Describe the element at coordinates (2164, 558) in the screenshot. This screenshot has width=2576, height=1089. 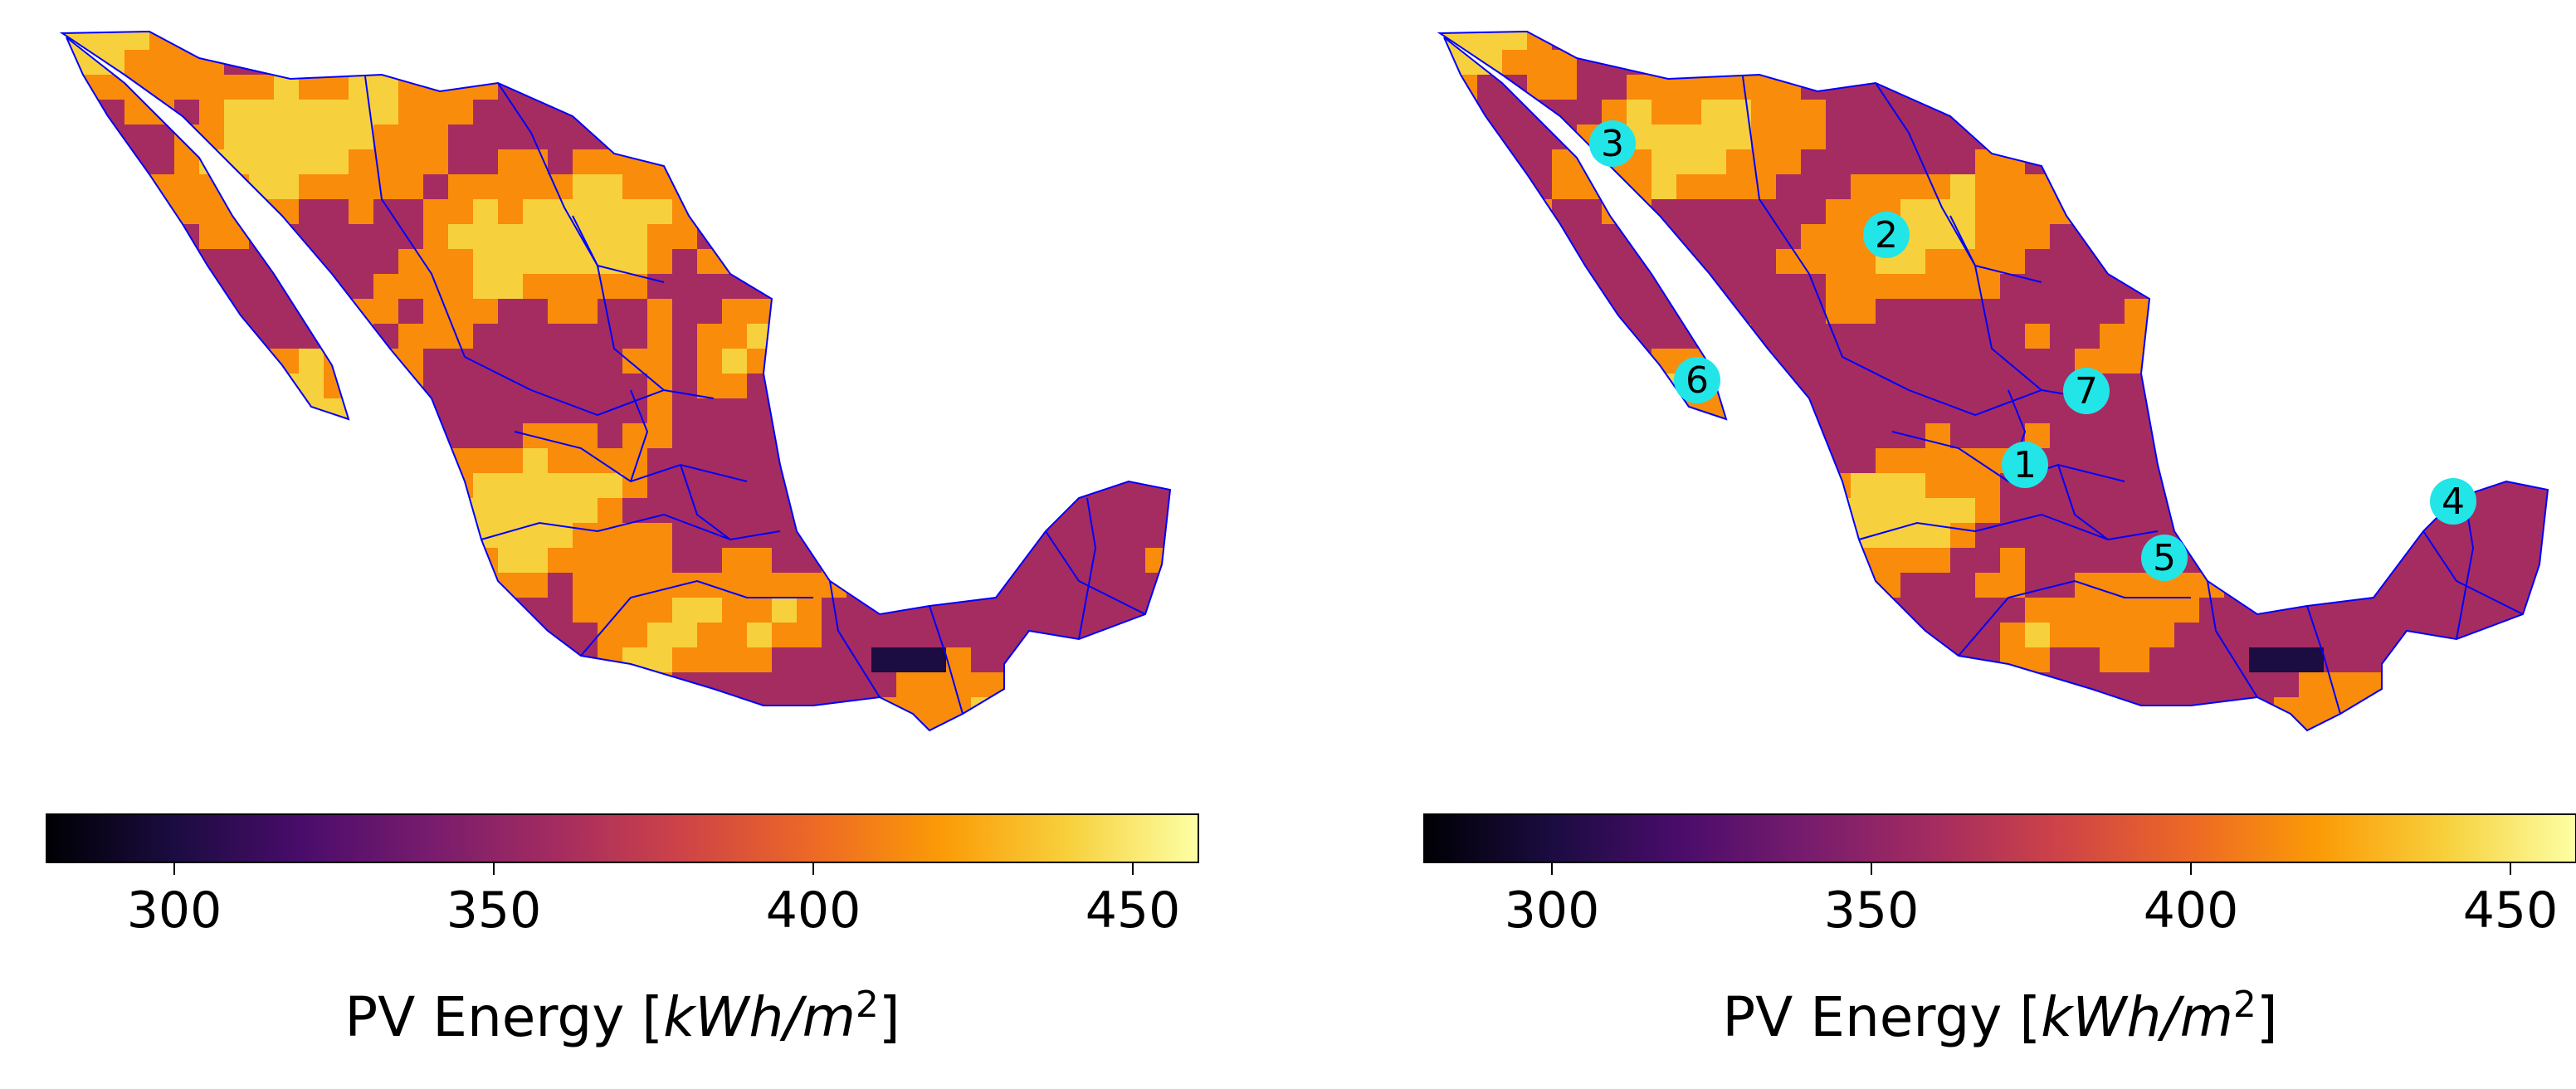
I see `site-marker-5: 5` at that location.